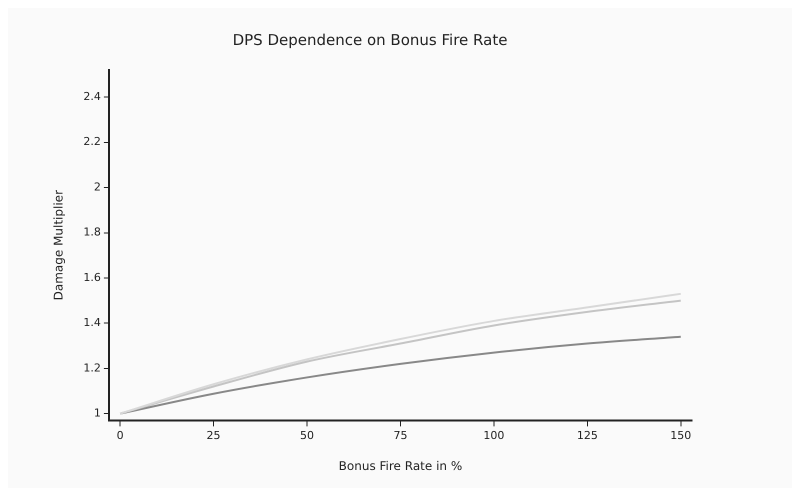 This screenshot has height=496, width=800. What do you see at coordinates (58, 245) in the screenshot?
I see `y-axis-title: Damage Multiplier` at bounding box center [58, 245].